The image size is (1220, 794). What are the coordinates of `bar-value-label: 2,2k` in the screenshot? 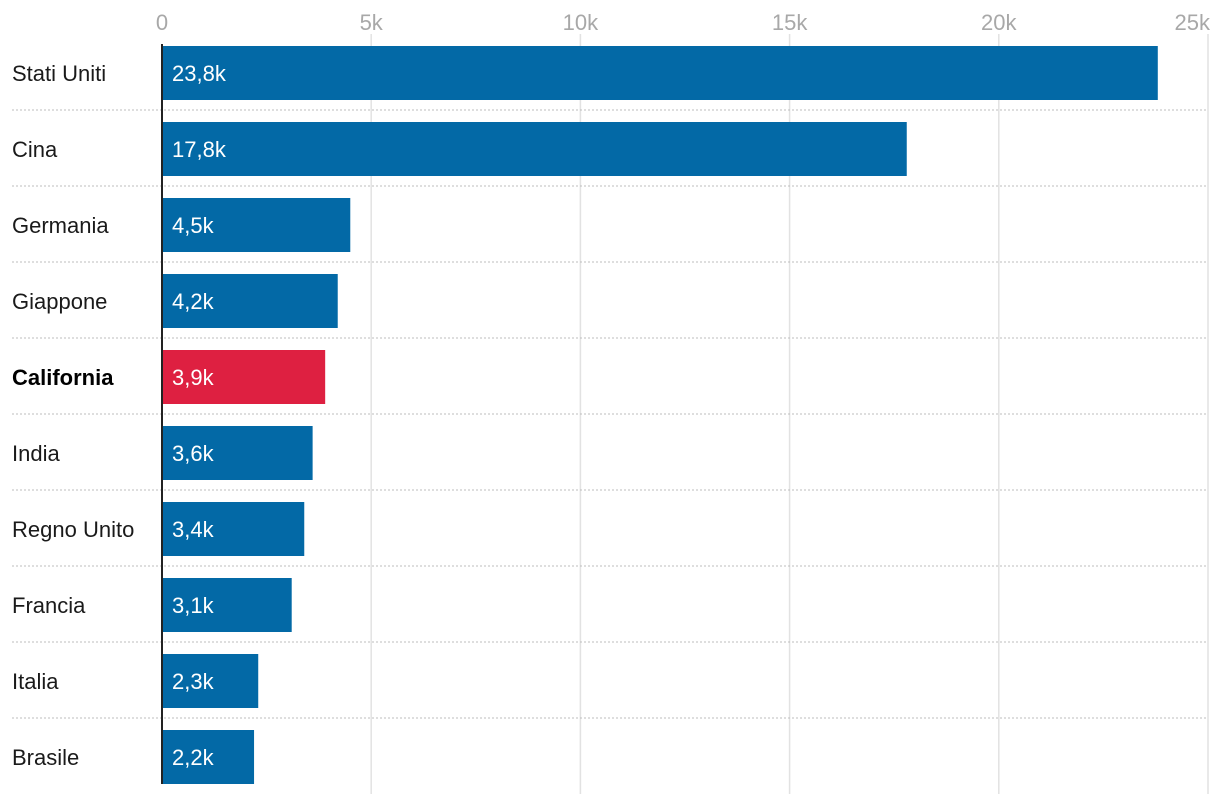 It's located at (193, 757).